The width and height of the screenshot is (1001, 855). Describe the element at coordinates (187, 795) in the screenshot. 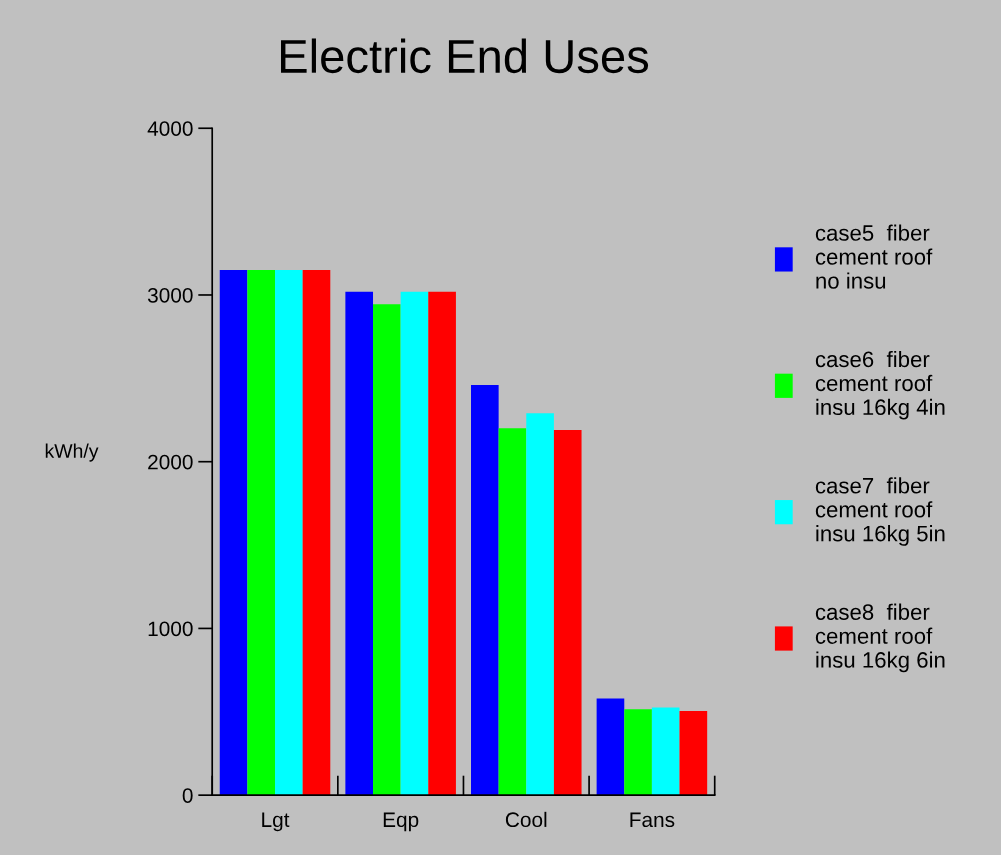

I see `y-tick-label: 0` at that location.